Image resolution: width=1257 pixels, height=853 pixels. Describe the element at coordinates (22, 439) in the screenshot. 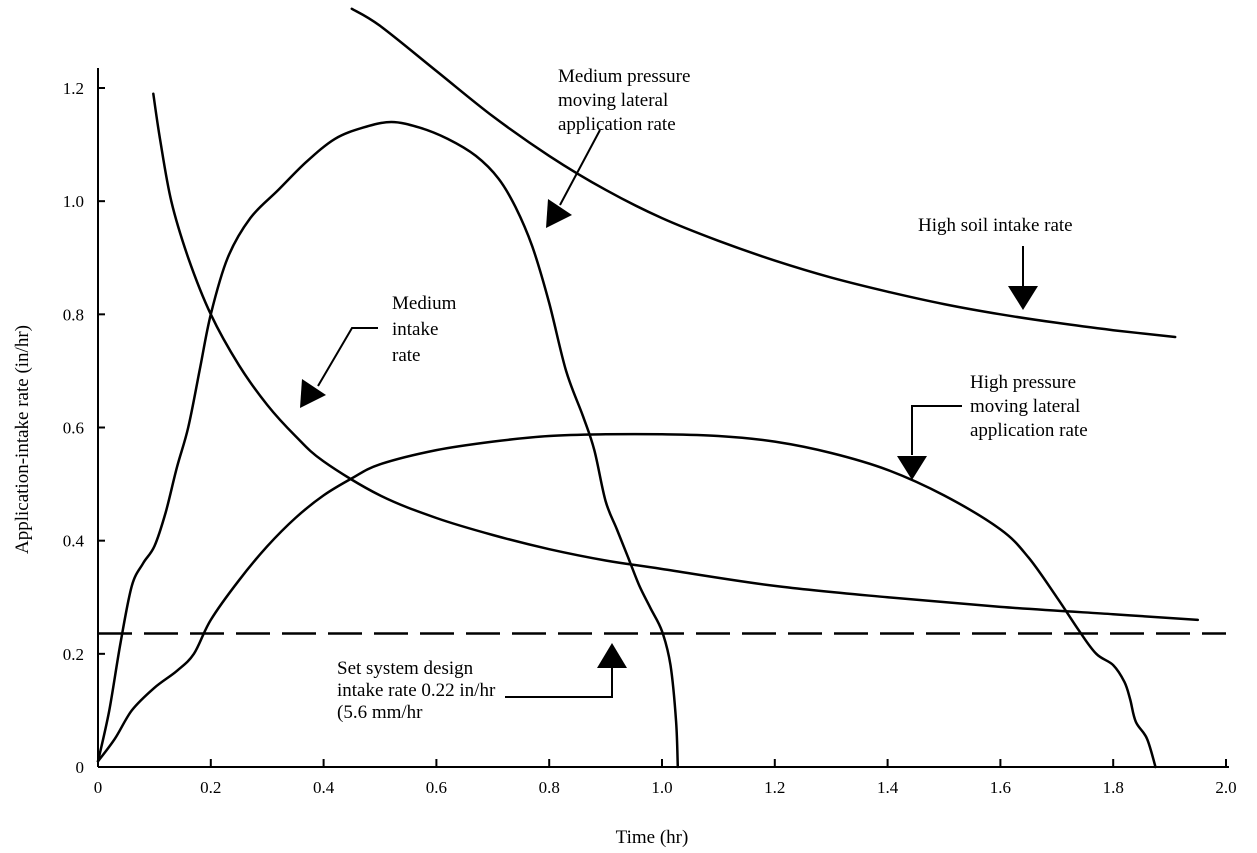

I see `y-axis-label: Application-intake rate (in/hr)` at that location.